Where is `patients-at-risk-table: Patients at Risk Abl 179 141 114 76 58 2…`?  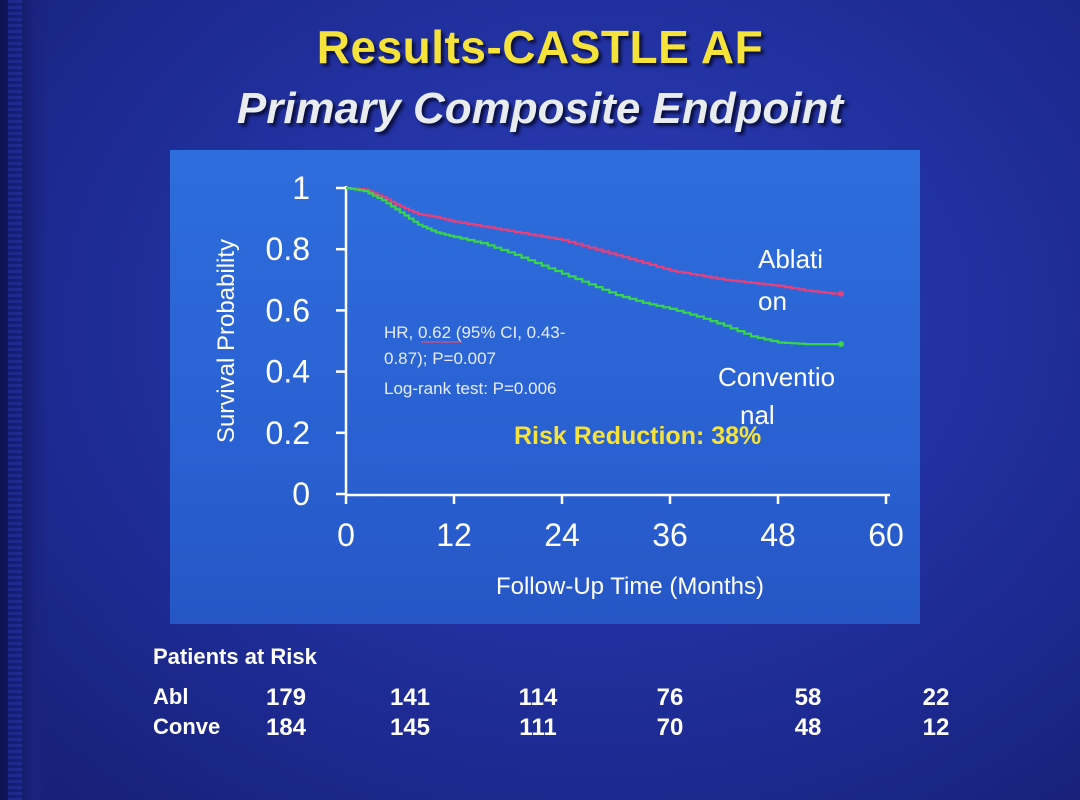
patients-at-risk-table: Patients at Risk Abl 179 141 114 76 58 2… is located at coordinates (570, 695).